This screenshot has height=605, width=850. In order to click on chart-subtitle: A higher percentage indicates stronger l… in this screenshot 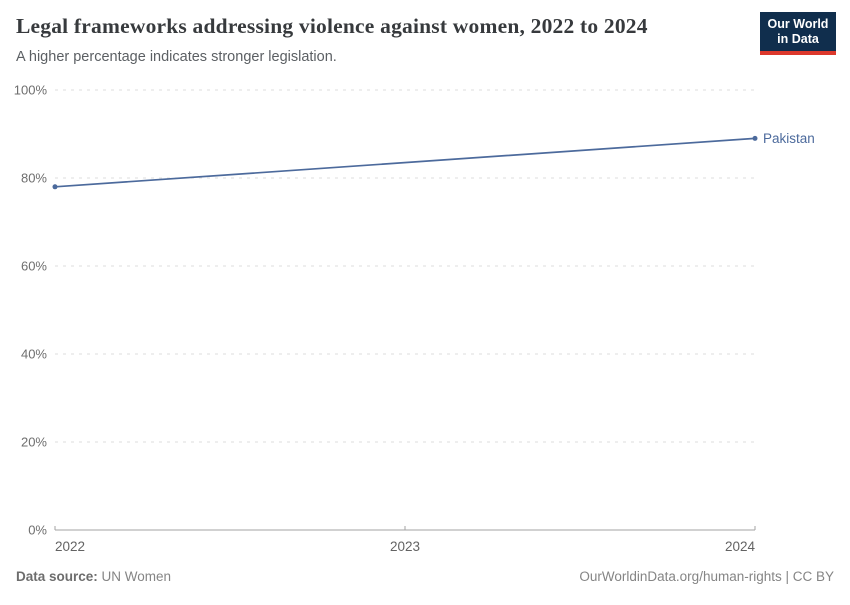, I will do `click(176, 57)`.